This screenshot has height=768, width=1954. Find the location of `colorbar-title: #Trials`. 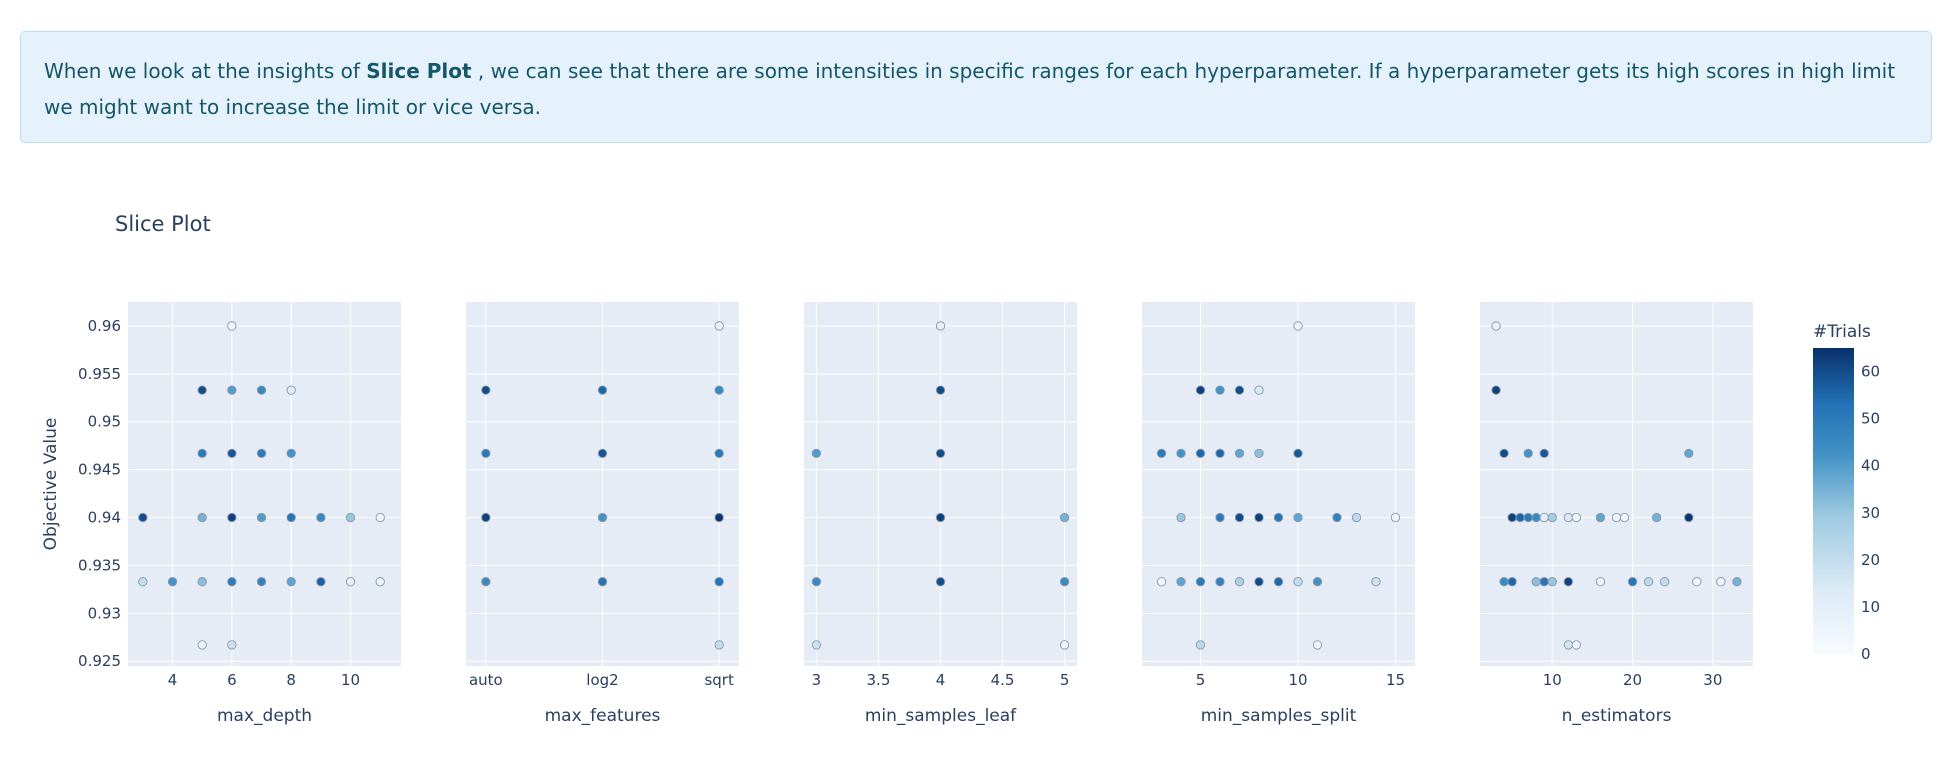

colorbar-title: #Trials is located at coordinates (1842, 332).